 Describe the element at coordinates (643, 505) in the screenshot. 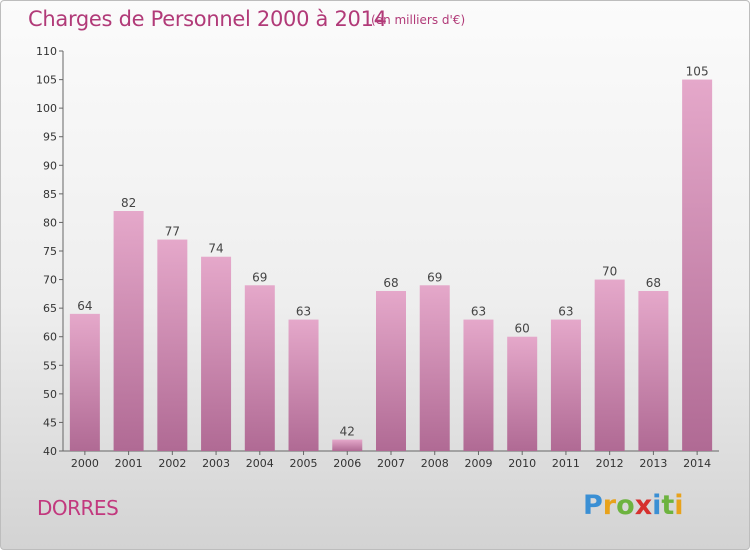

I see `logo-letter: x` at that location.